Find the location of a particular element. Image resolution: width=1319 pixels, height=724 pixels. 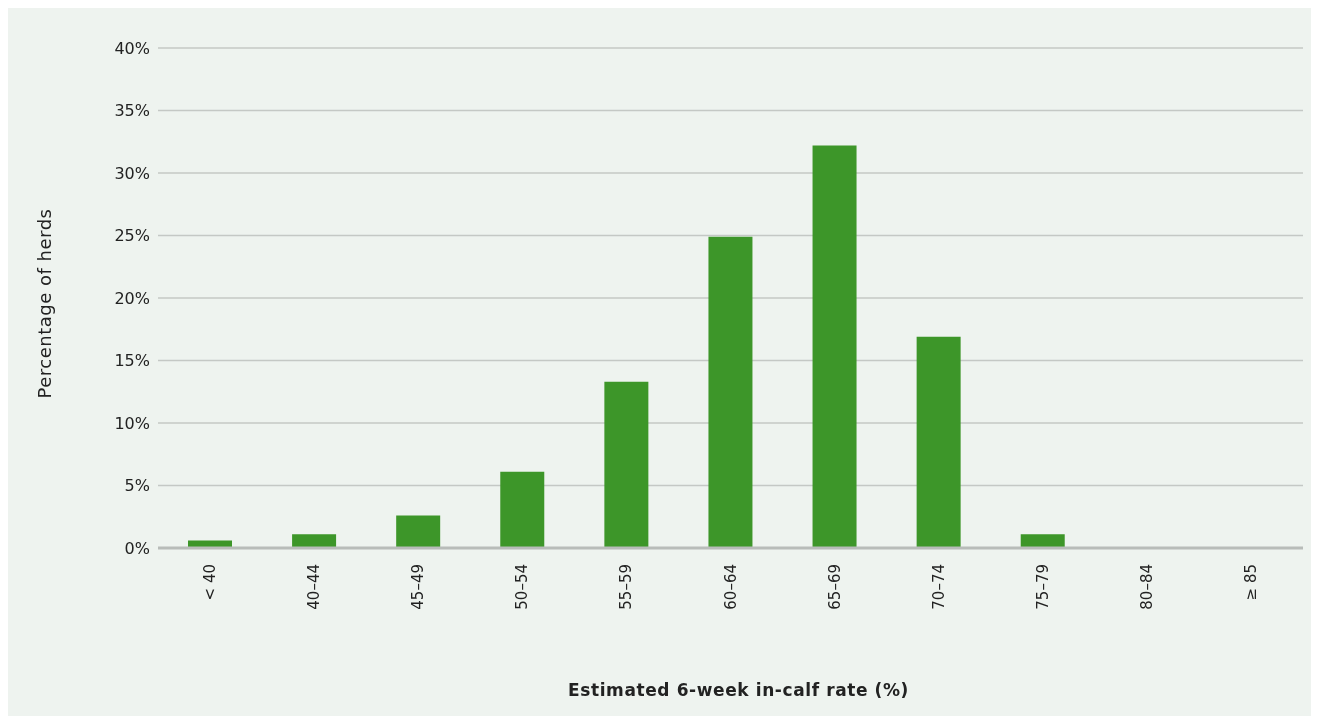

y-axis-title: Percentage of herds is located at coordinates (45, 303).